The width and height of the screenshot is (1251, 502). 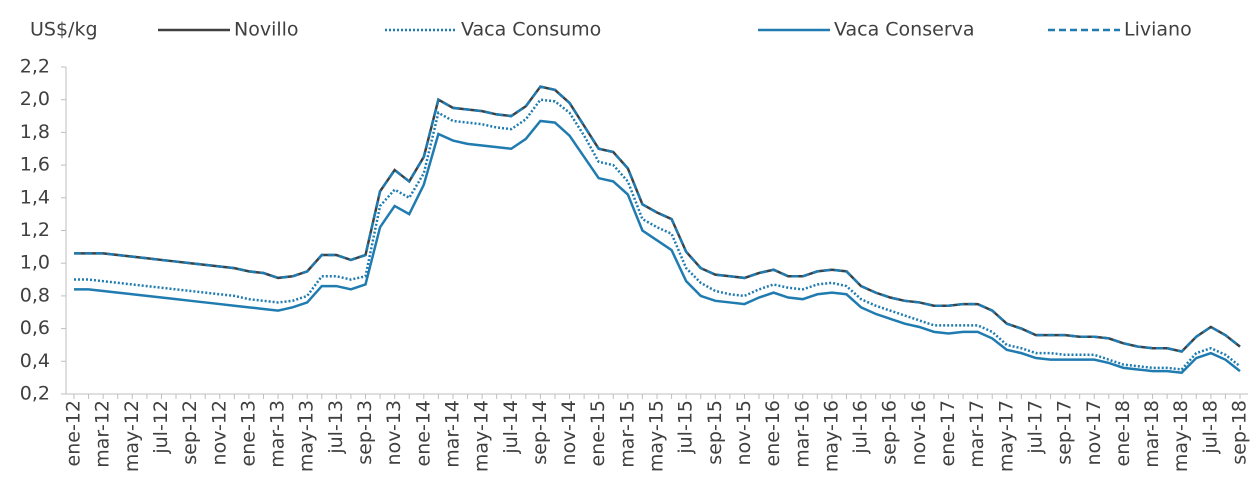 What do you see at coordinates (1181, 436) in the screenshot?
I see `x-tick-label: may-18` at bounding box center [1181, 436].